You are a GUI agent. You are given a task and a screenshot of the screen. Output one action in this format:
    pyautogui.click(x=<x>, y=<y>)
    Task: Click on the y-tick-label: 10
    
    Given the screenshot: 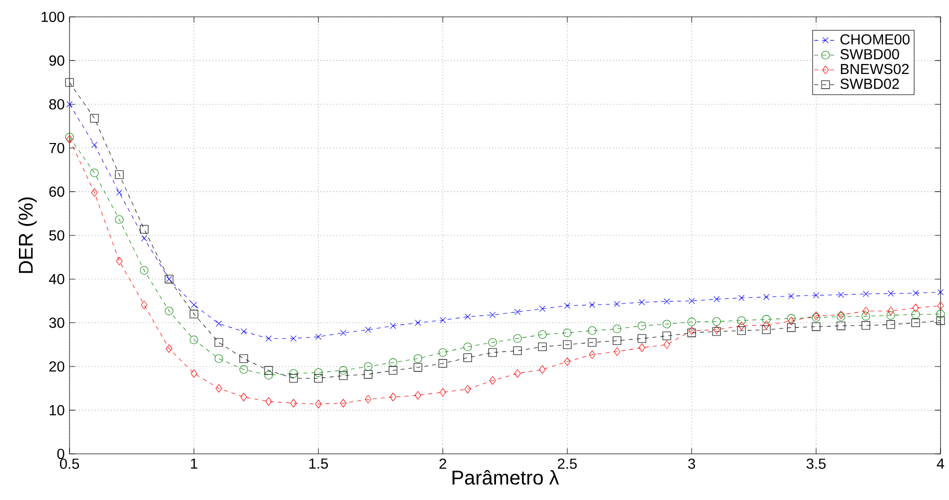 What is the action you would take?
    pyautogui.click(x=57, y=410)
    